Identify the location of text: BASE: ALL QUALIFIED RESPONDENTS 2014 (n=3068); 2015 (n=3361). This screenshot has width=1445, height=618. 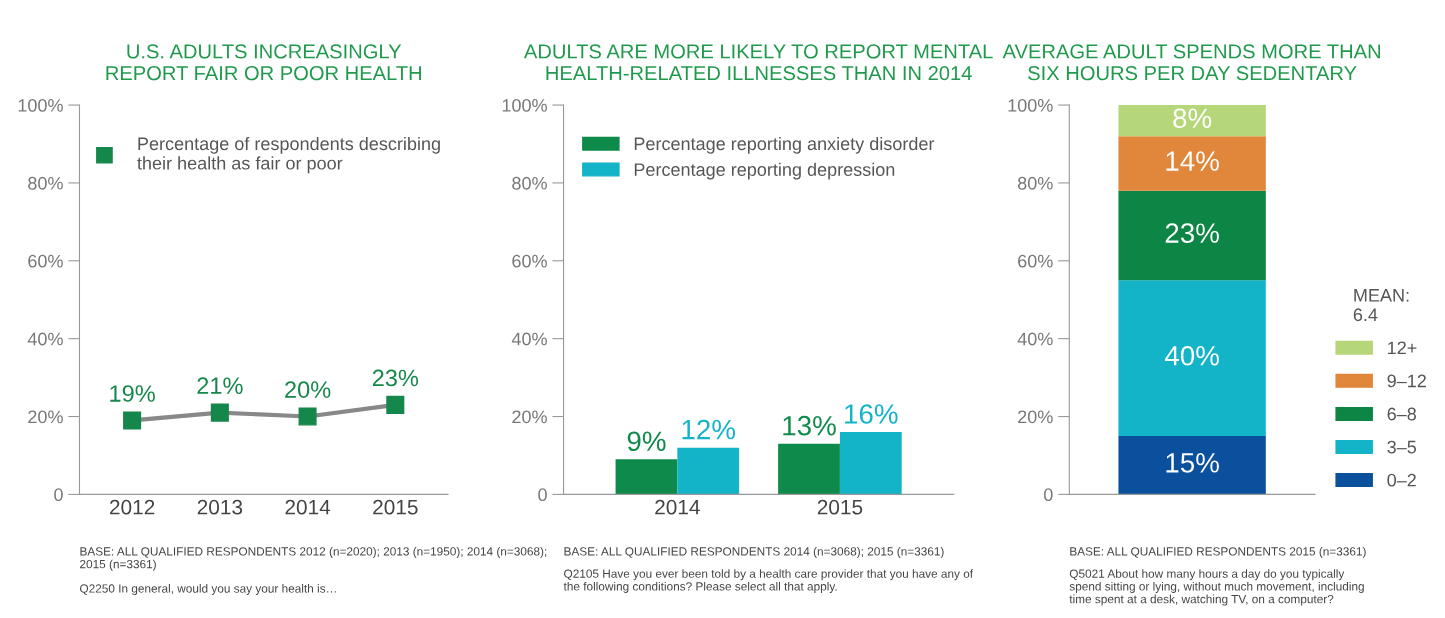
(754, 552).